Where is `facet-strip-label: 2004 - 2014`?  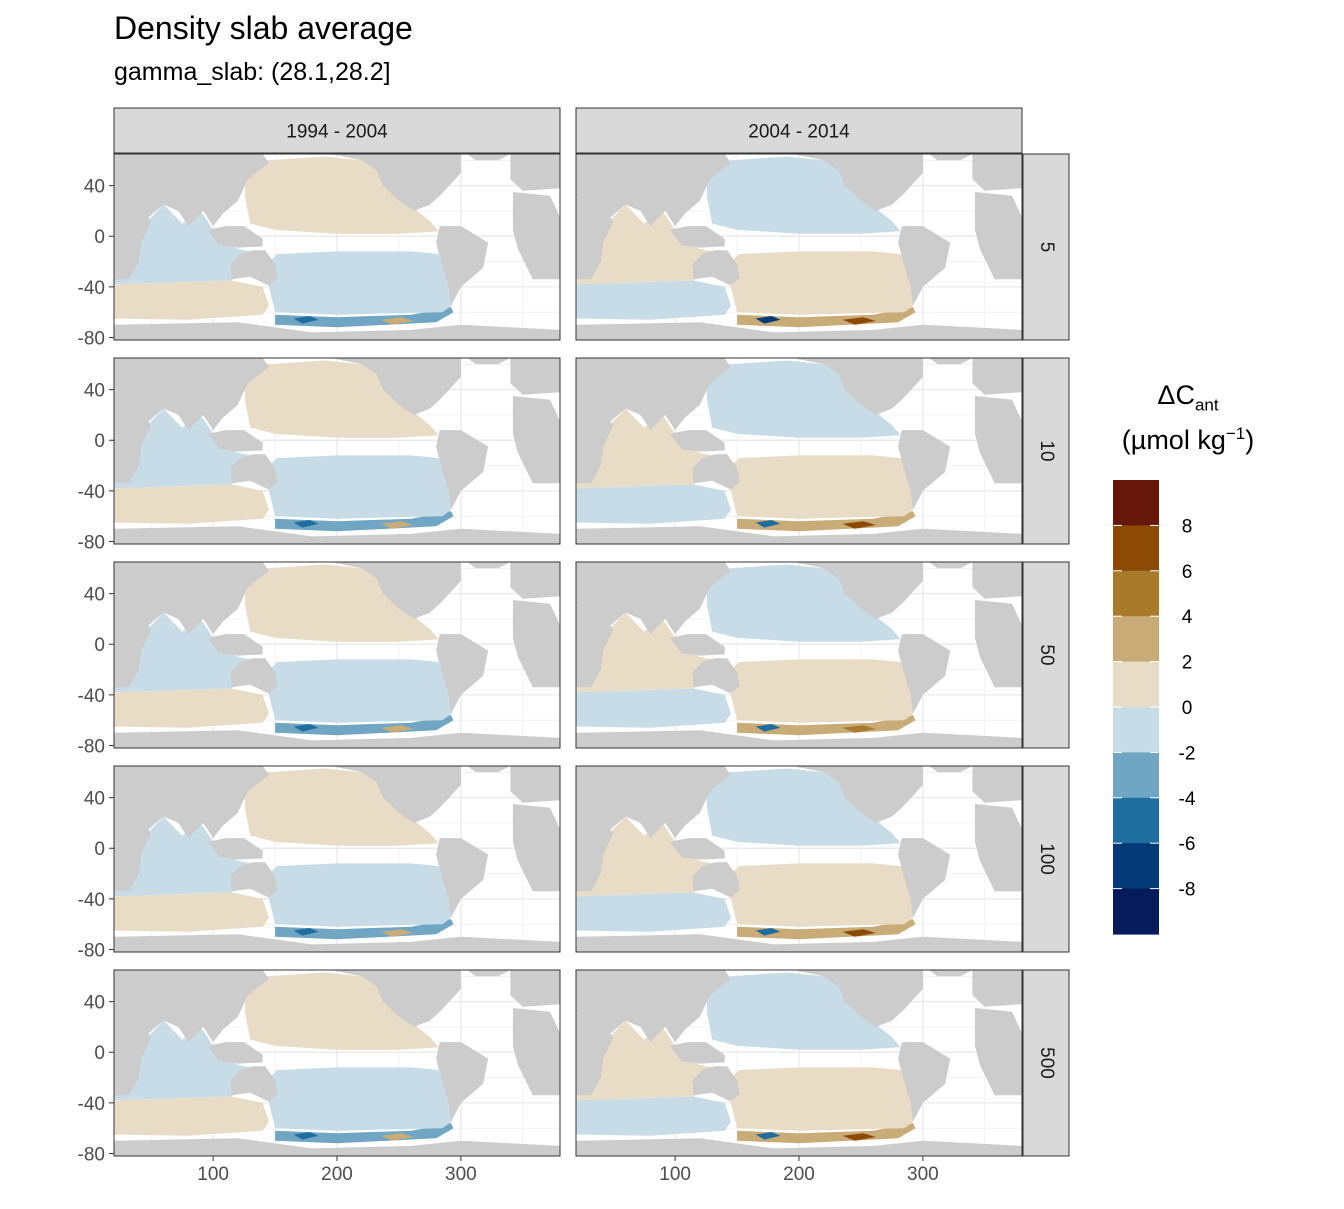
facet-strip-label: 2004 - 2014 is located at coordinates (799, 132).